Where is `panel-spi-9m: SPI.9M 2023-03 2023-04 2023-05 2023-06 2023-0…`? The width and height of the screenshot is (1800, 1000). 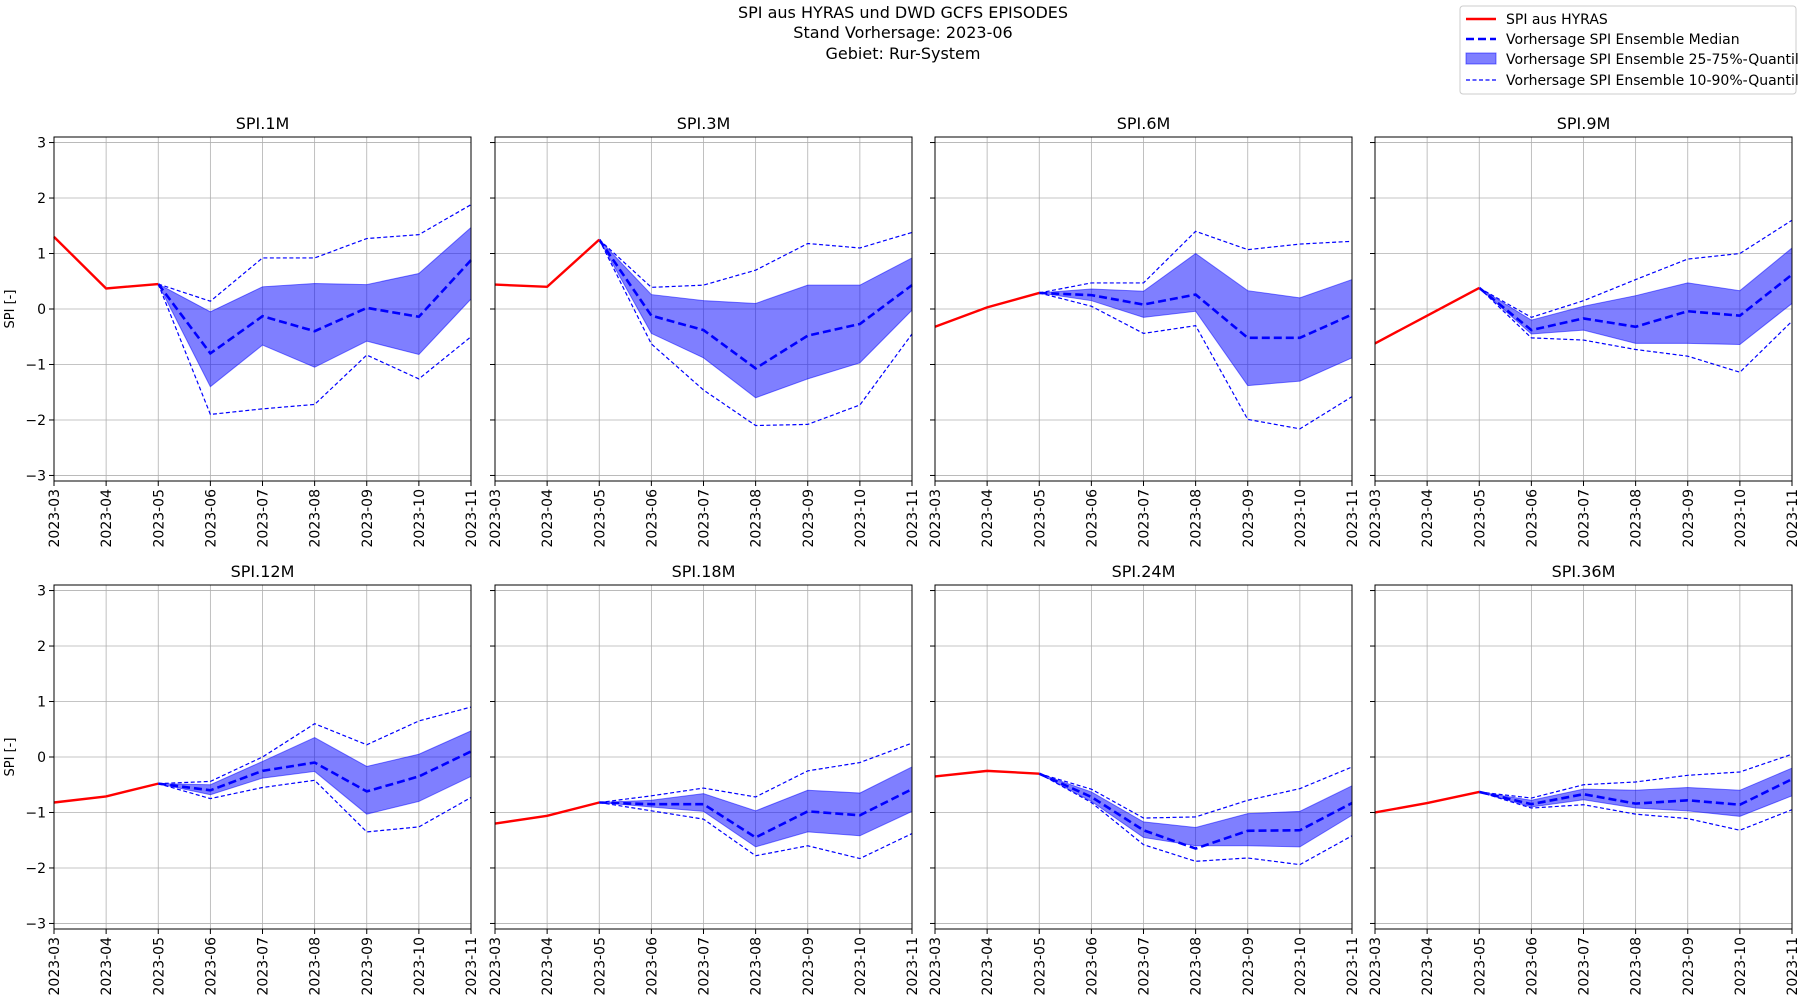
panel-spi-9m: SPI.9M 2023-03 2023-04 2023-05 2023-06 2023-0… is located at coordinates (1584, 331).